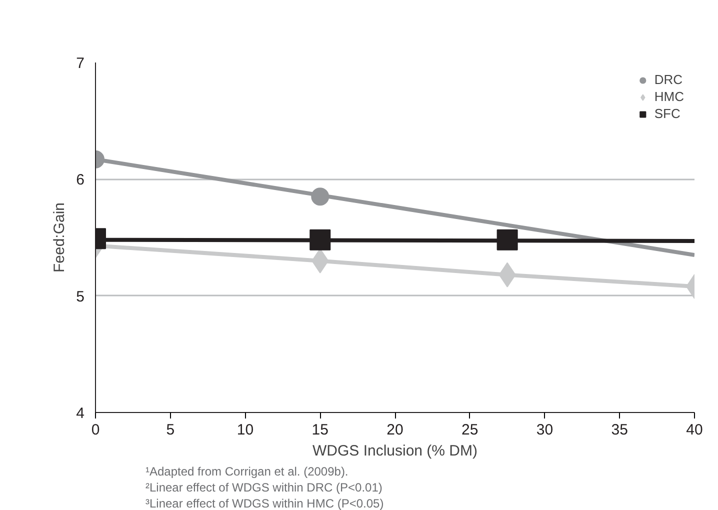 The height and width of the screenshot is (510, 718). Describe the element at coordinates (59, 237) in the screenshot. I see `y-axis-title: Feed:Gain` at that location.